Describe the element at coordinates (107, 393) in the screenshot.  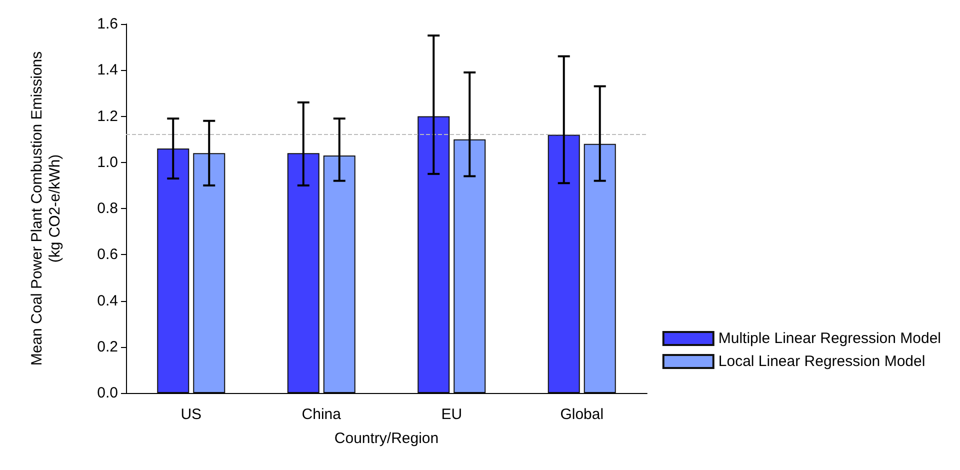
I see `y-tick-label: 0.0` at that location.